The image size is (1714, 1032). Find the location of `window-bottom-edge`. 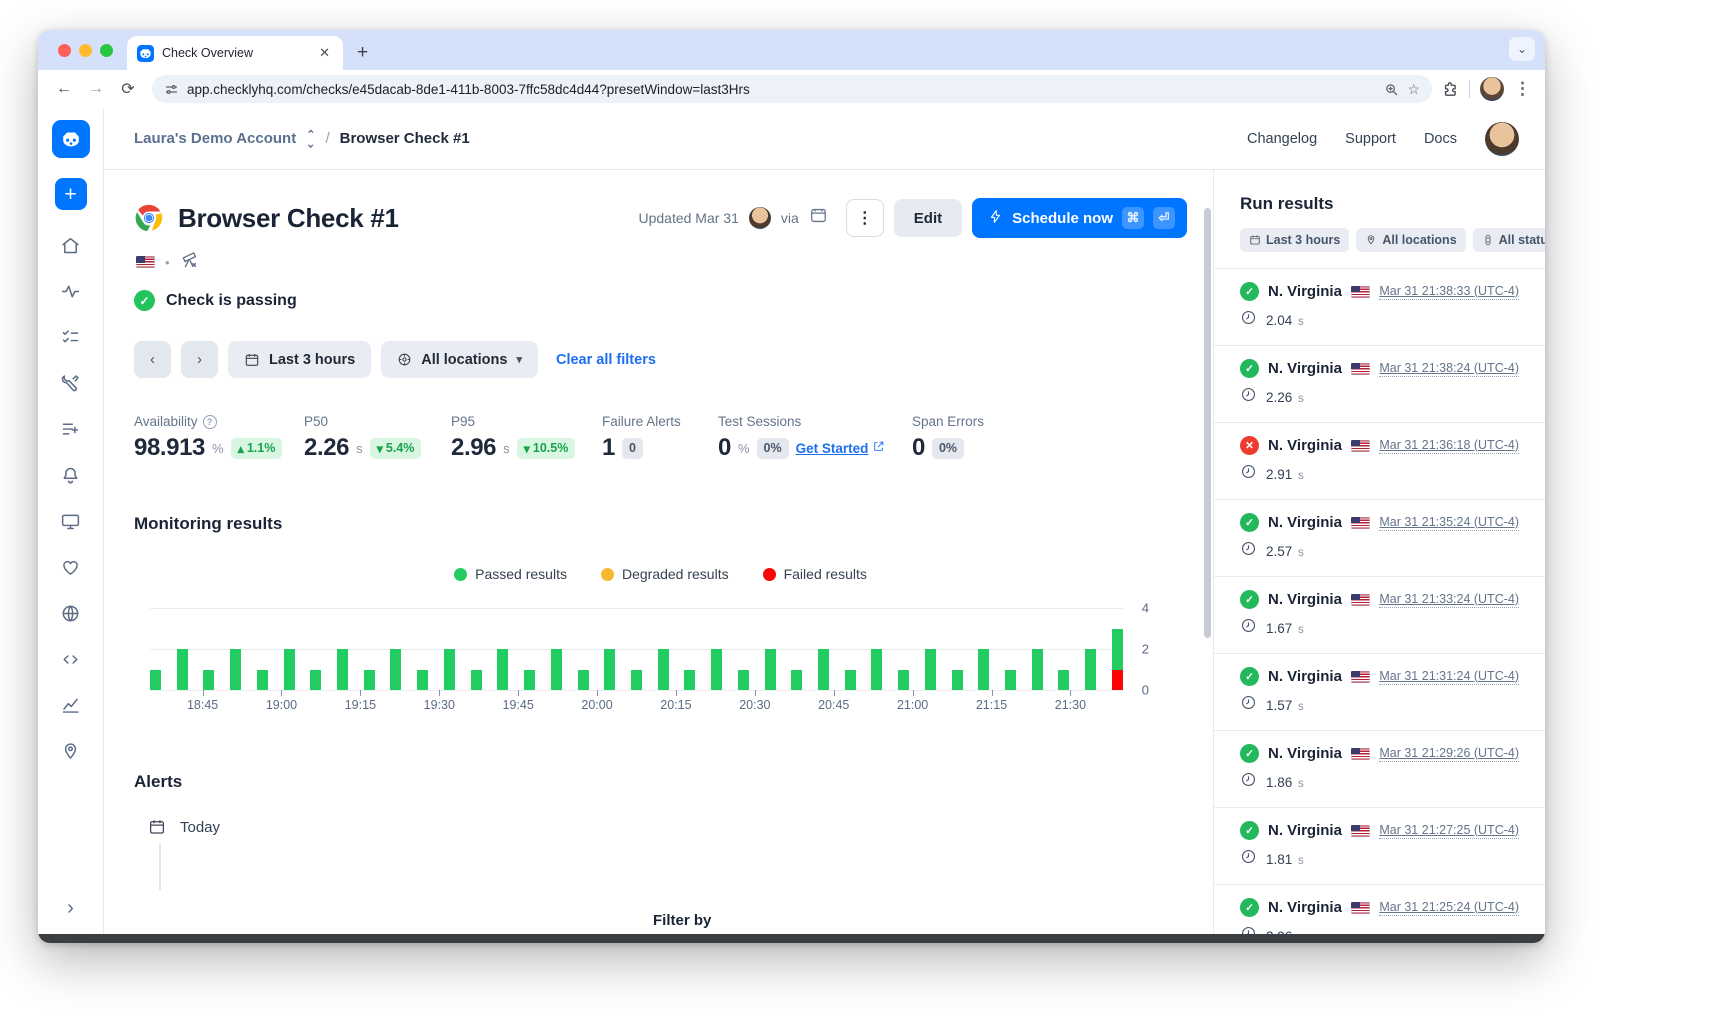

window-bottom-edge is located at coordinates (791, 938).